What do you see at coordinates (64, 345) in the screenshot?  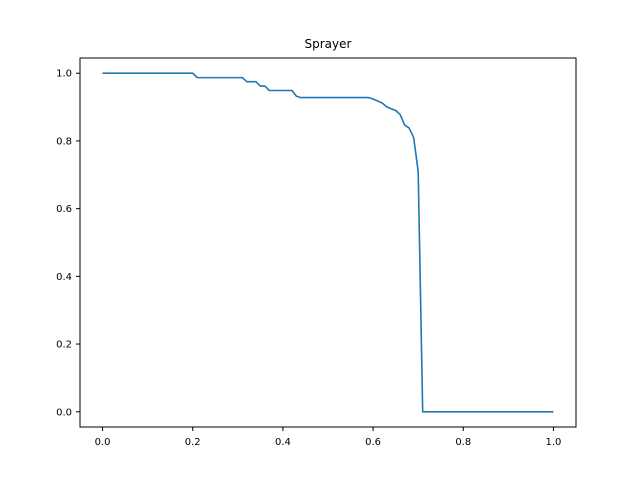 I see `y-tick-label: 0.2` at bounding box center [64, 345].